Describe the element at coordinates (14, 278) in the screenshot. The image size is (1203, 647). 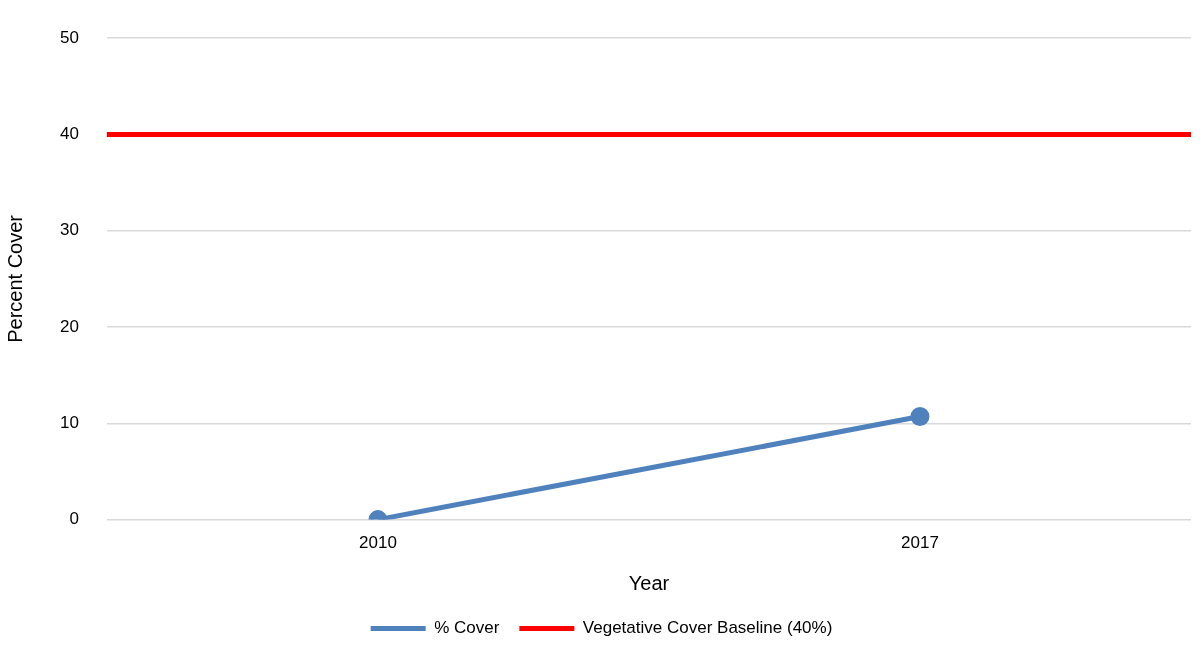
I see `y-axis-title: Percent Cover` at that location.